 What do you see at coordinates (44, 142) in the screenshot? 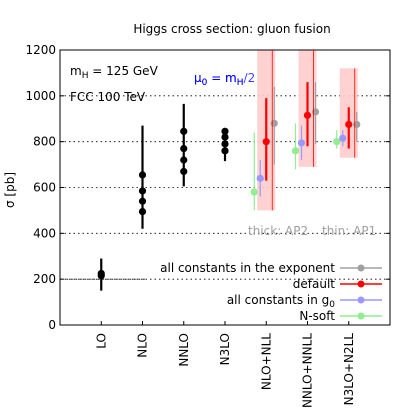
I see `y-tick-label: 800` at bounding box center [44, 142].